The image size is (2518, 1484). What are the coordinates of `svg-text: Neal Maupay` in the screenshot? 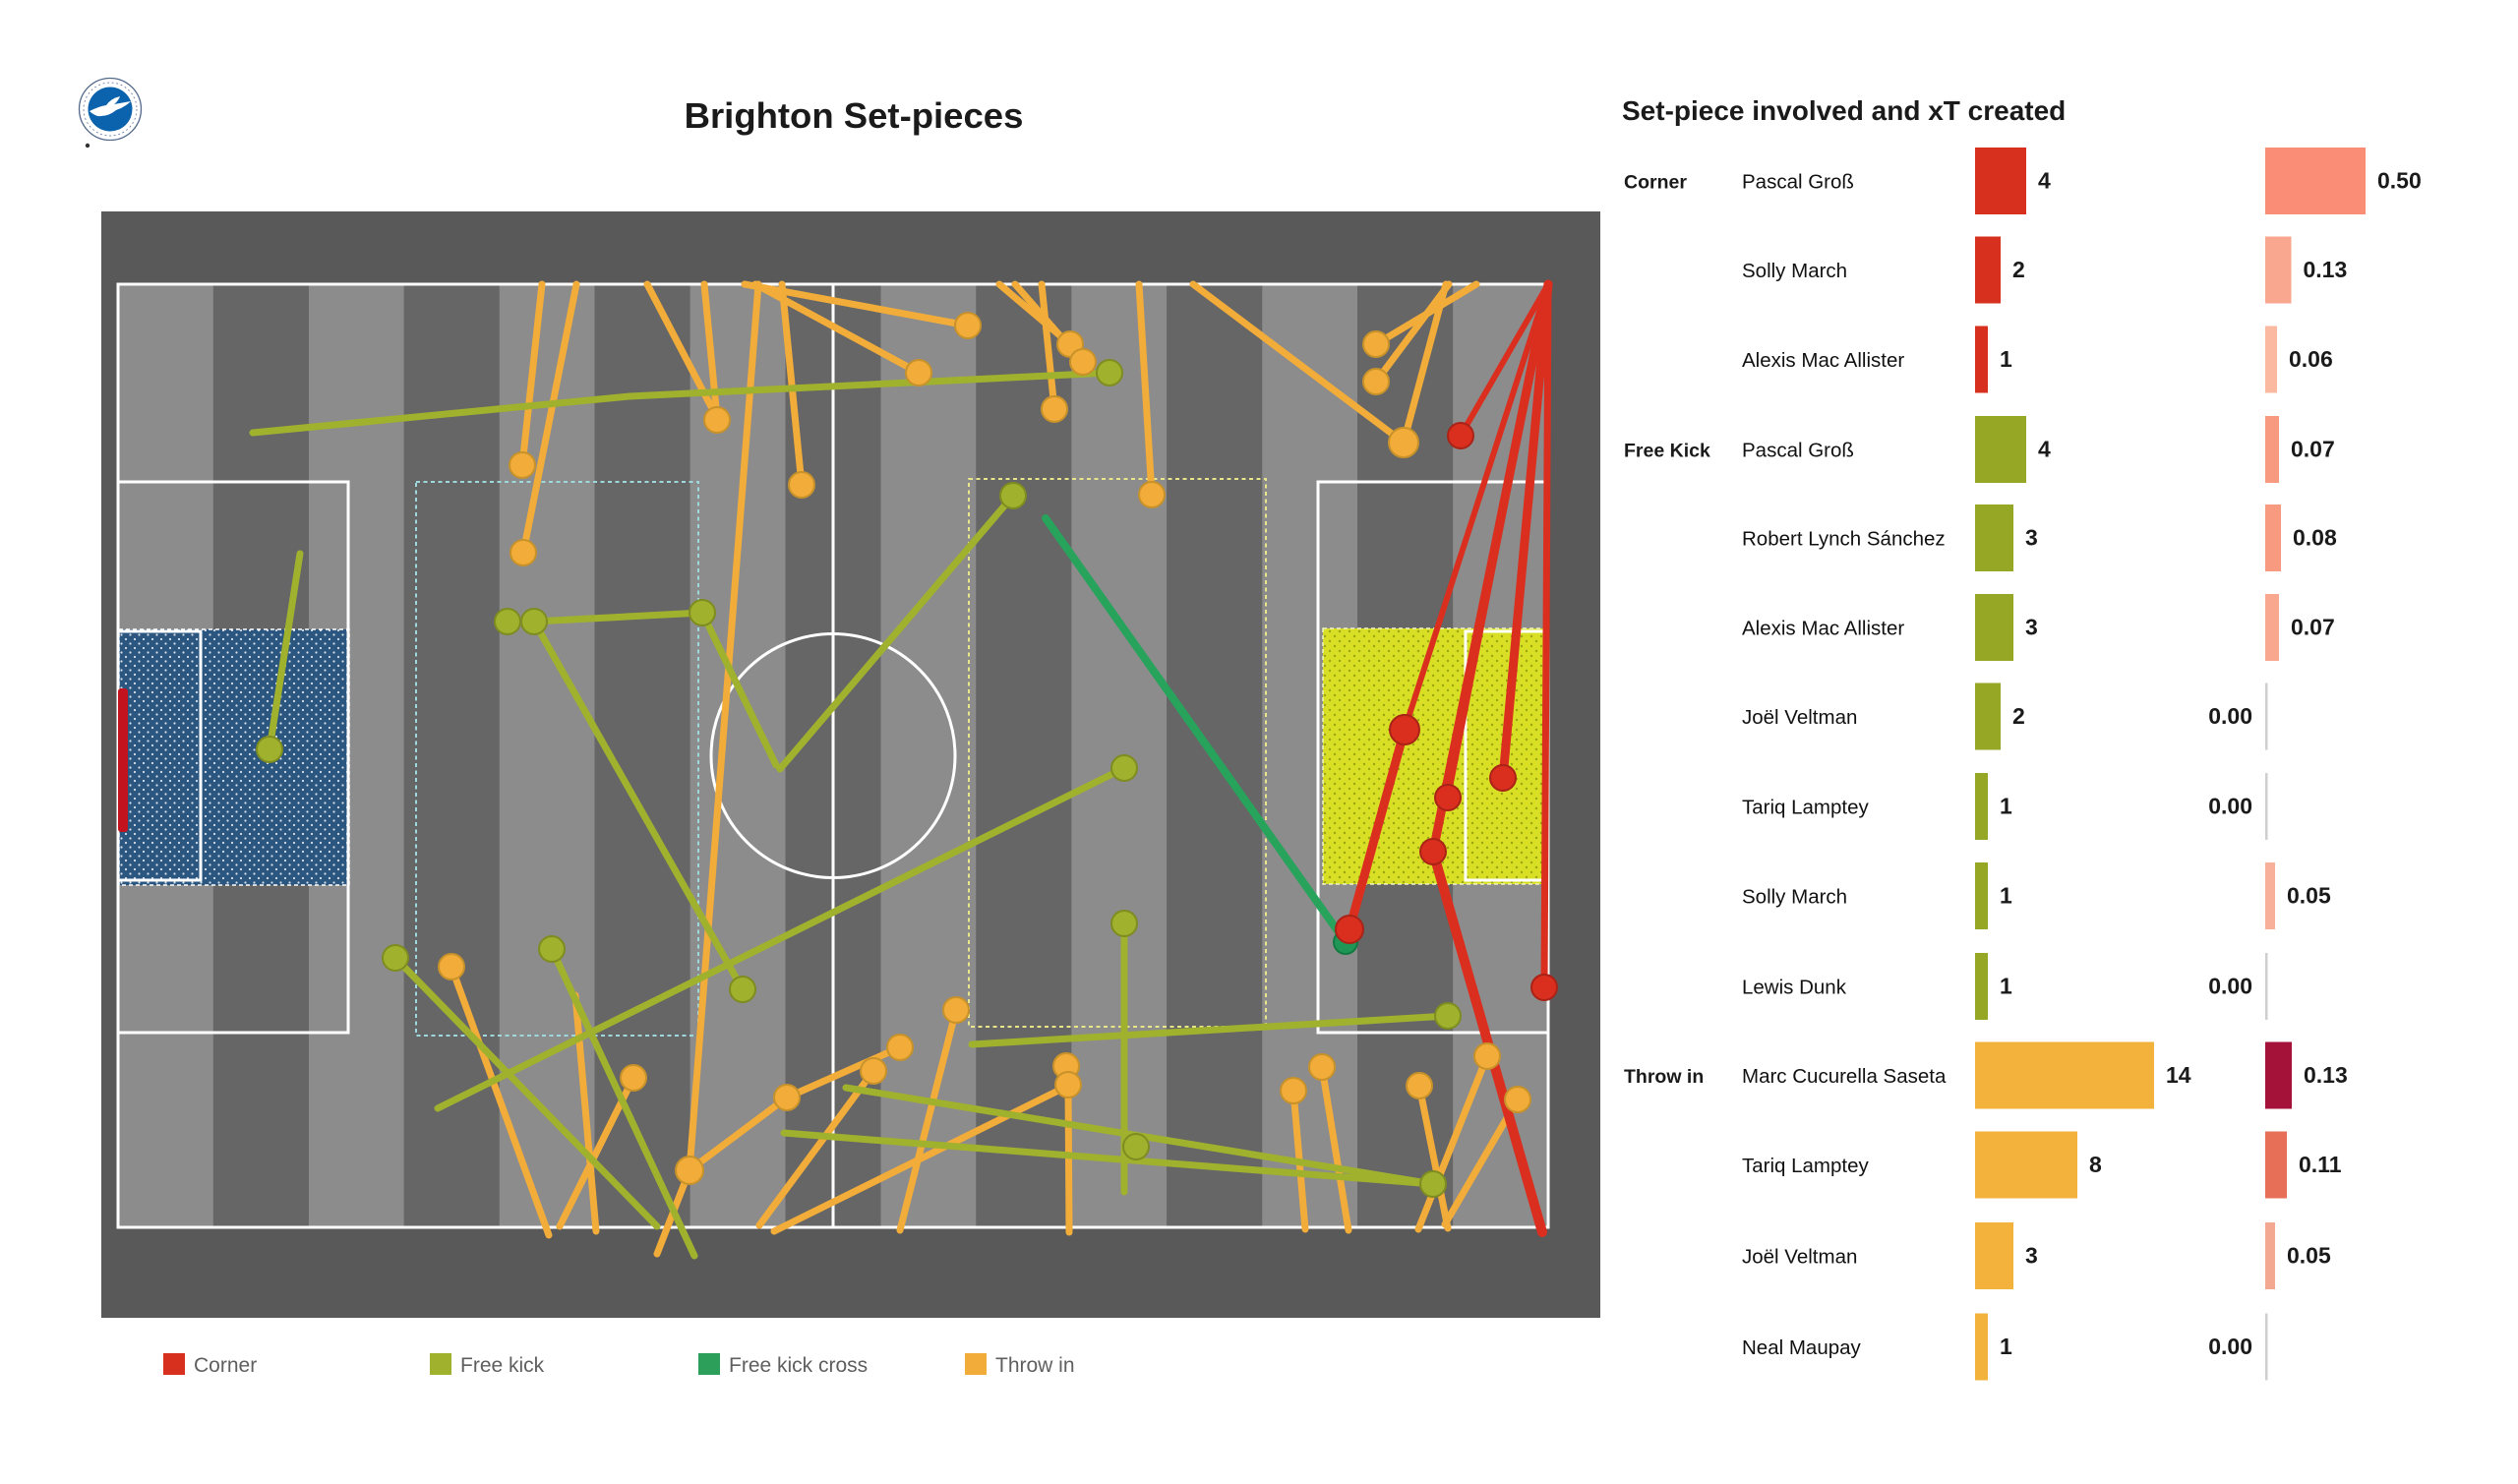 It's located at (1802, 1347).